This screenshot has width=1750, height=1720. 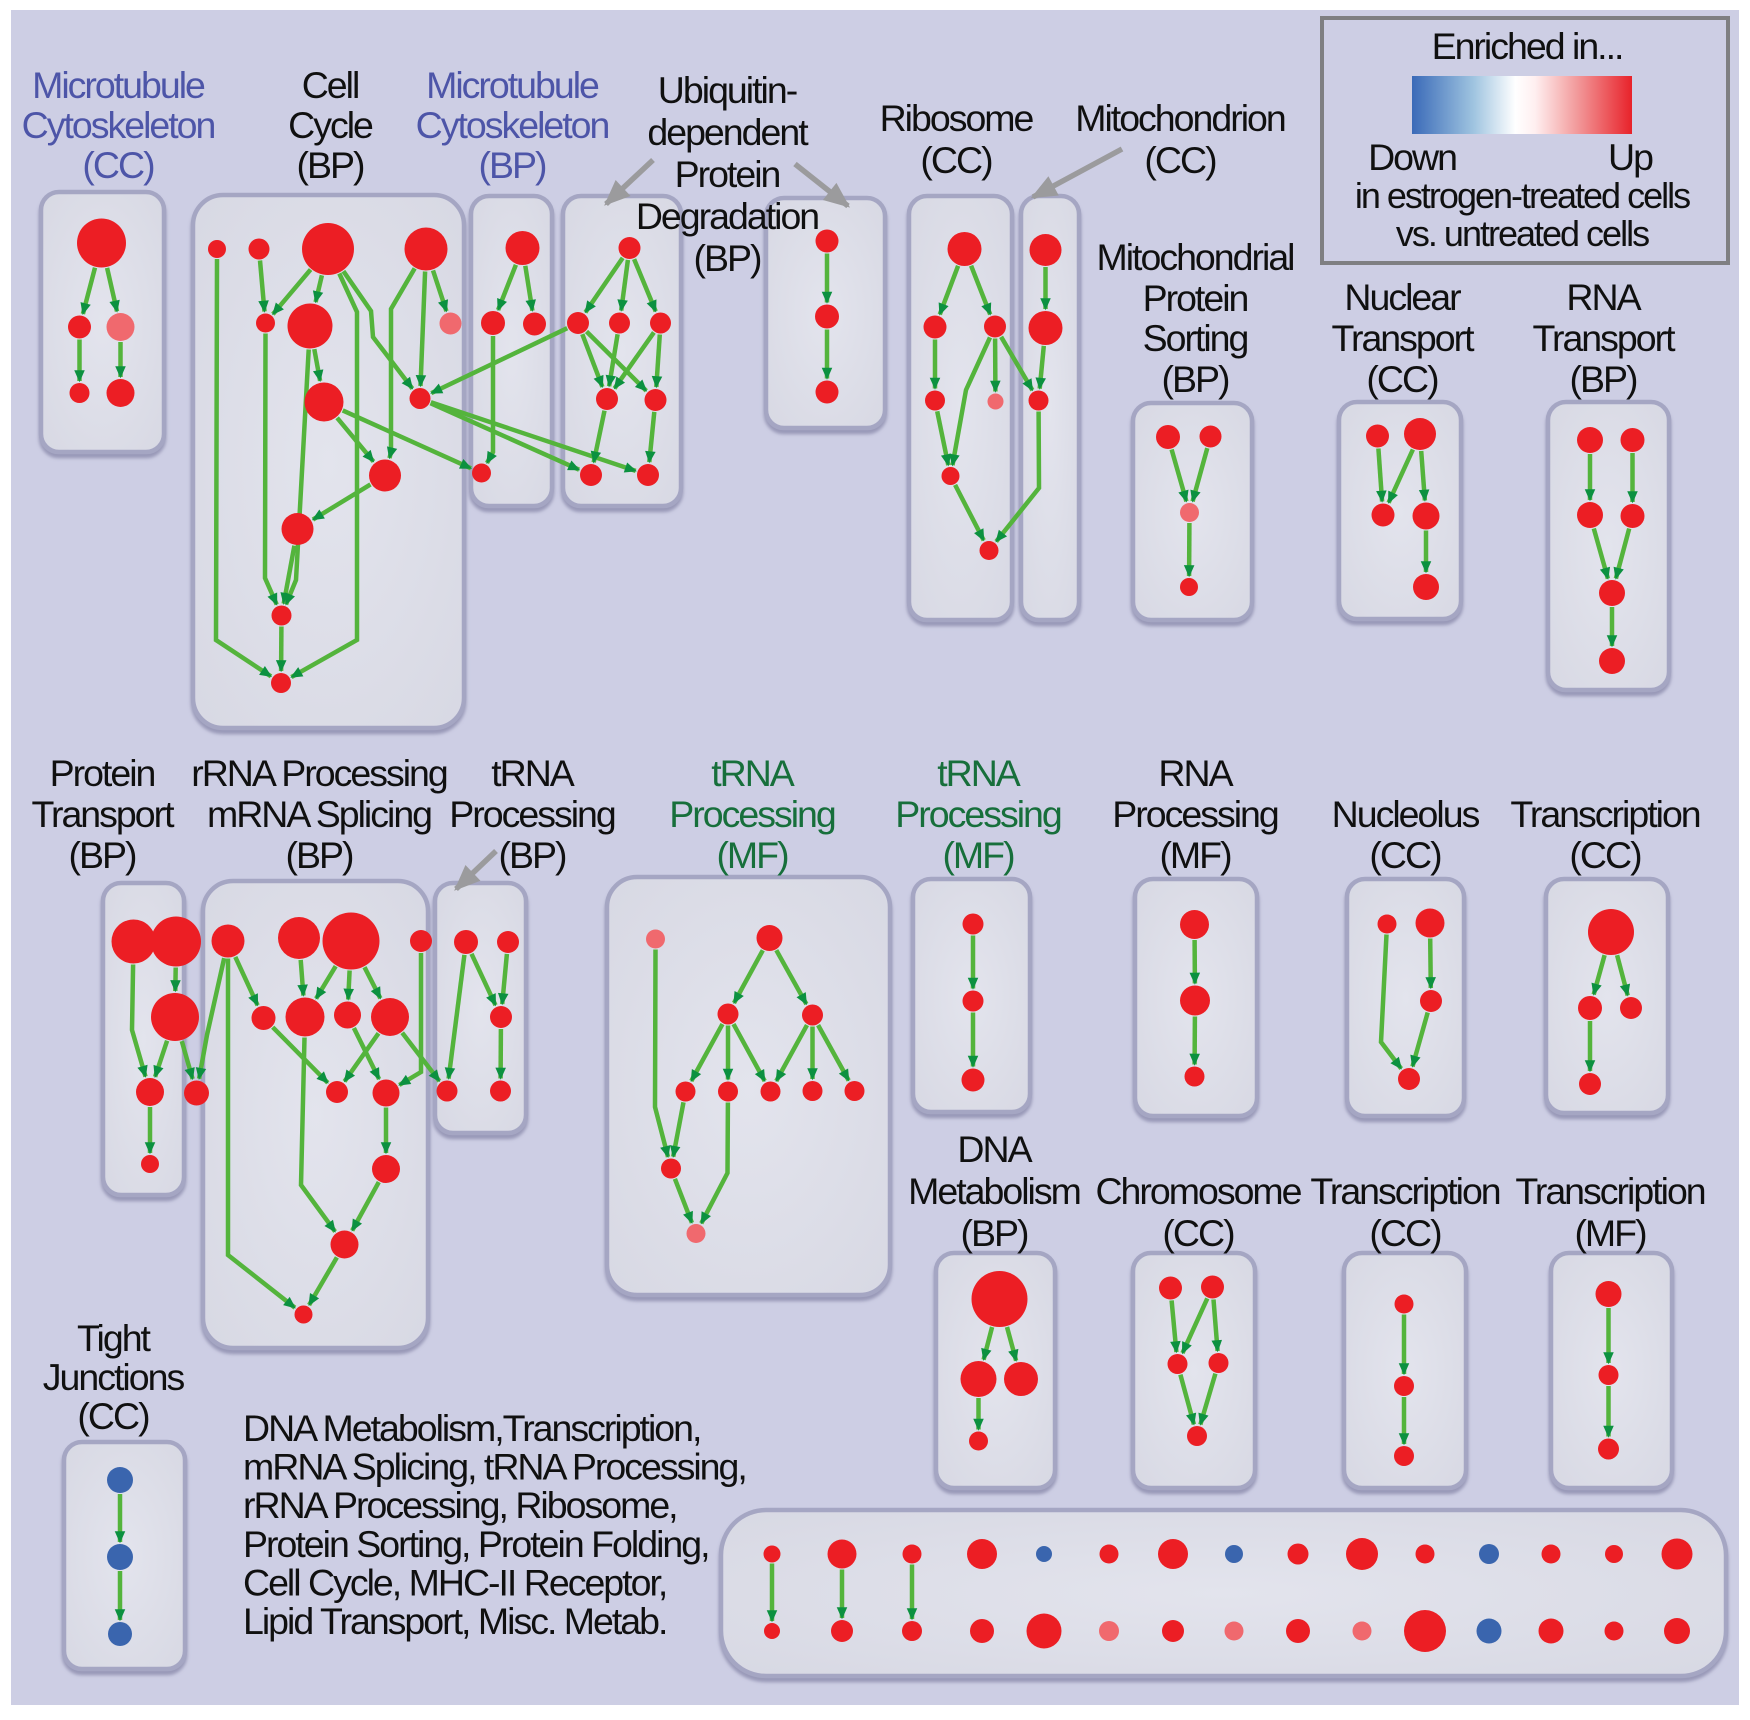 I want to click on svg-text: Ribosome, so click(x=957, y=118).